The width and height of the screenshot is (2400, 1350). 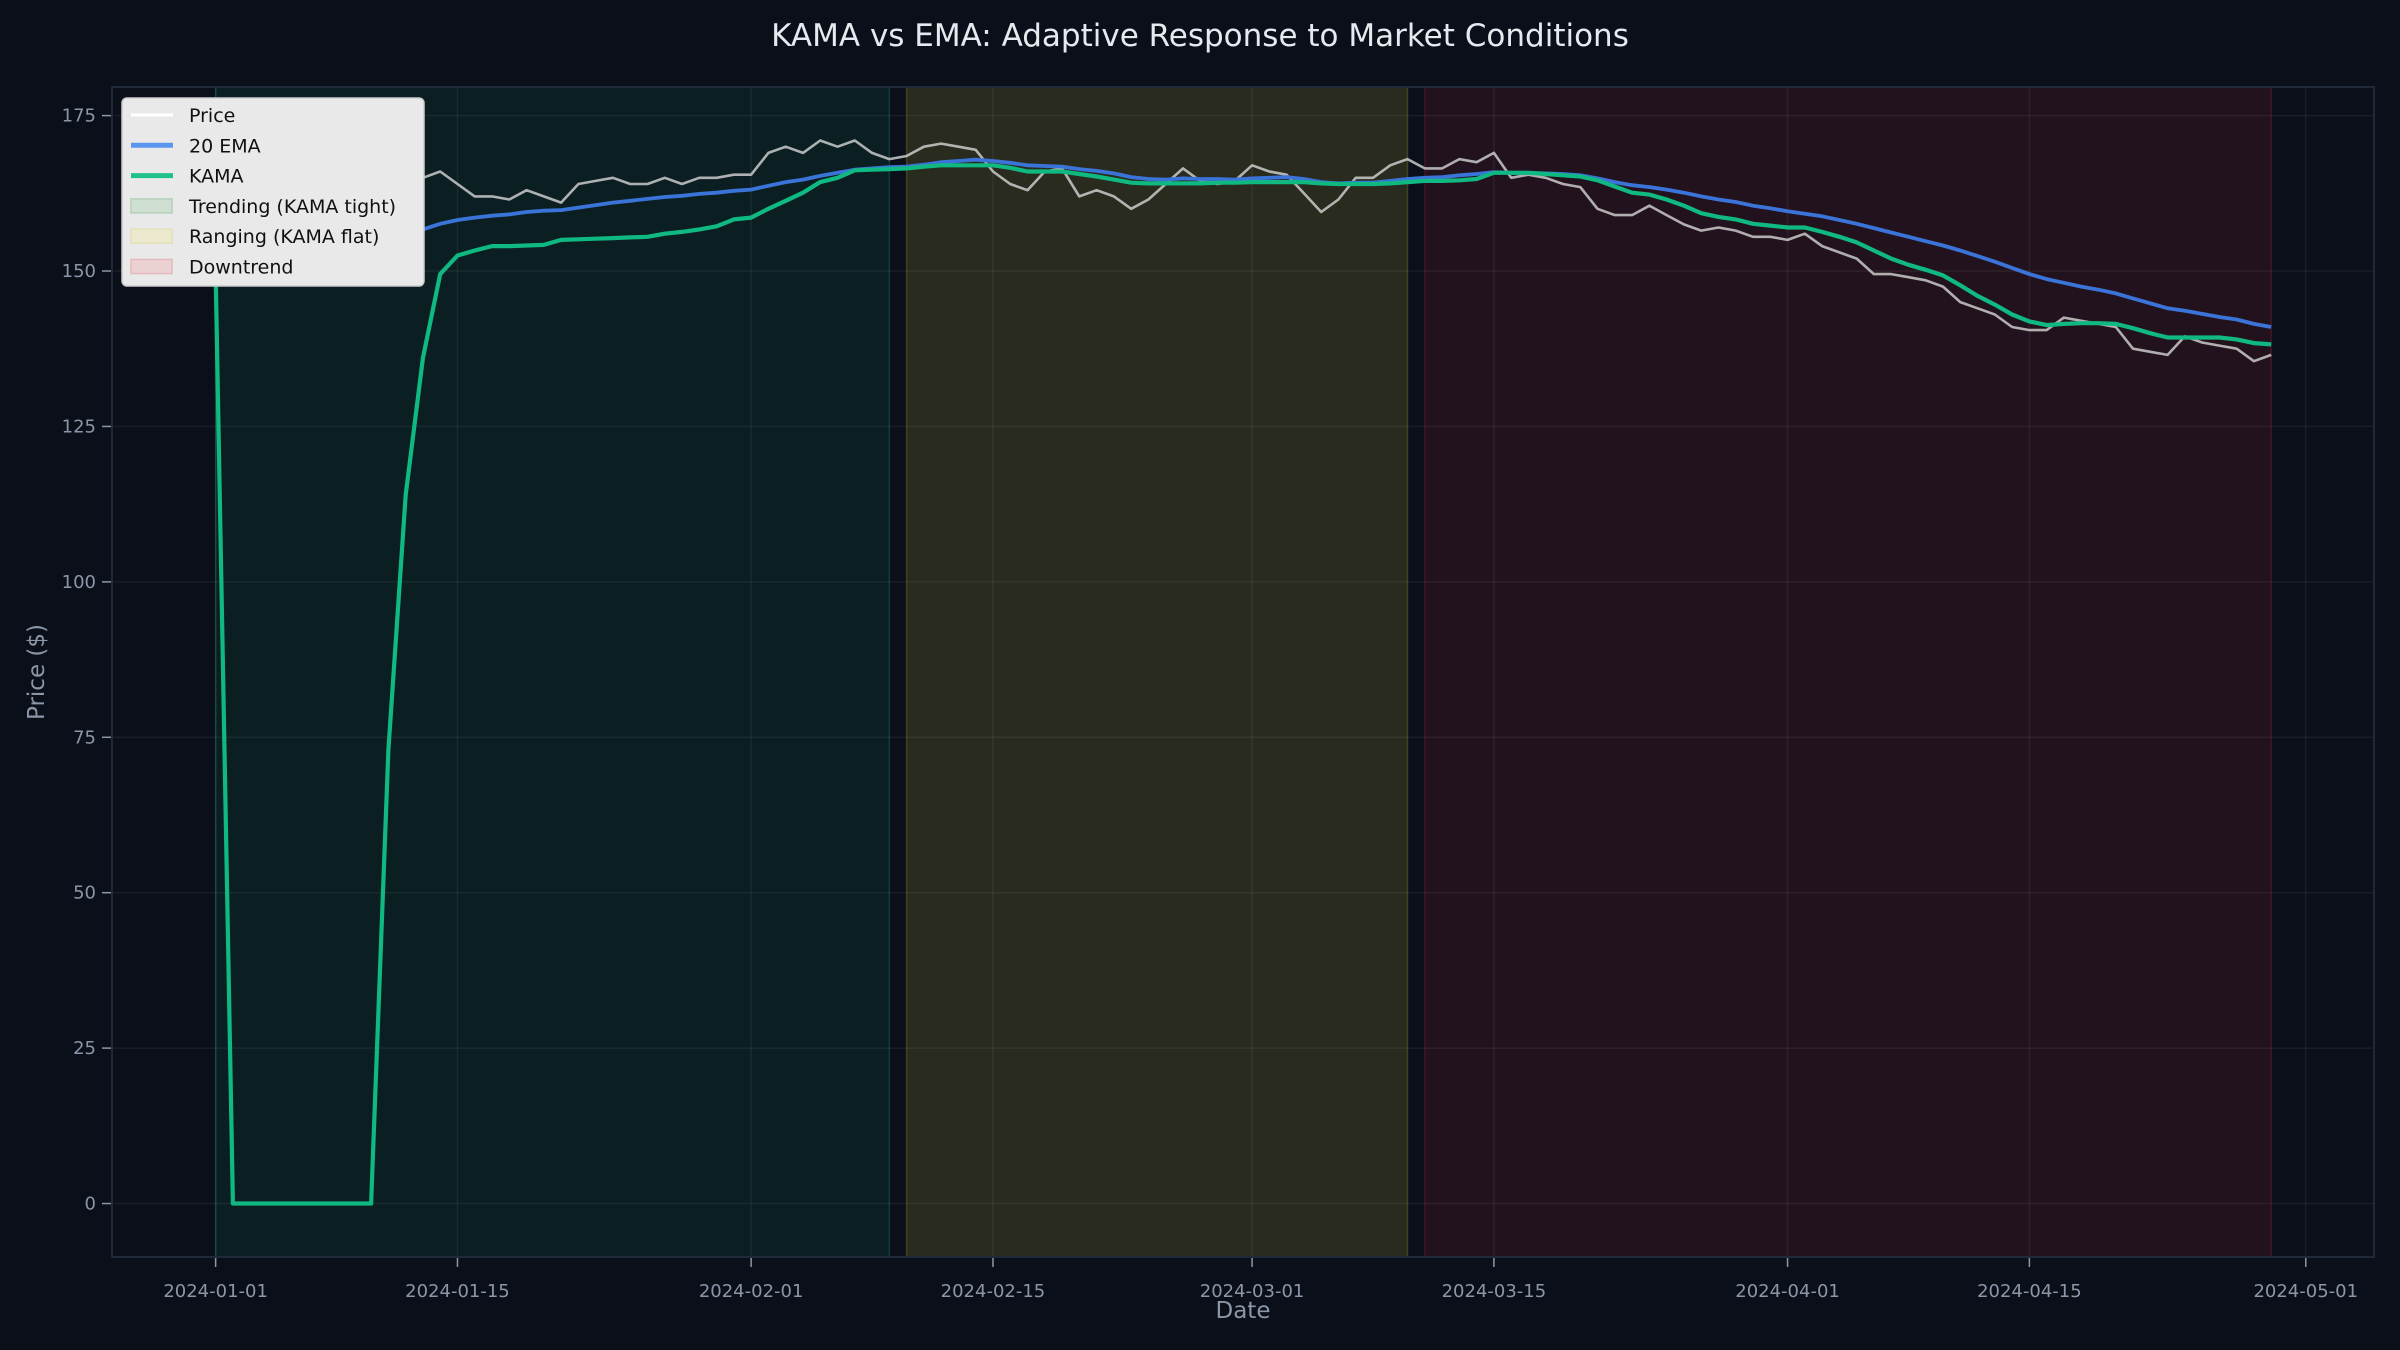 What do you see at coordinates (284, 237) in the screenshot?
I see `legend-label: Ranging (KAMA flat)` at bounding box center [284, 237].